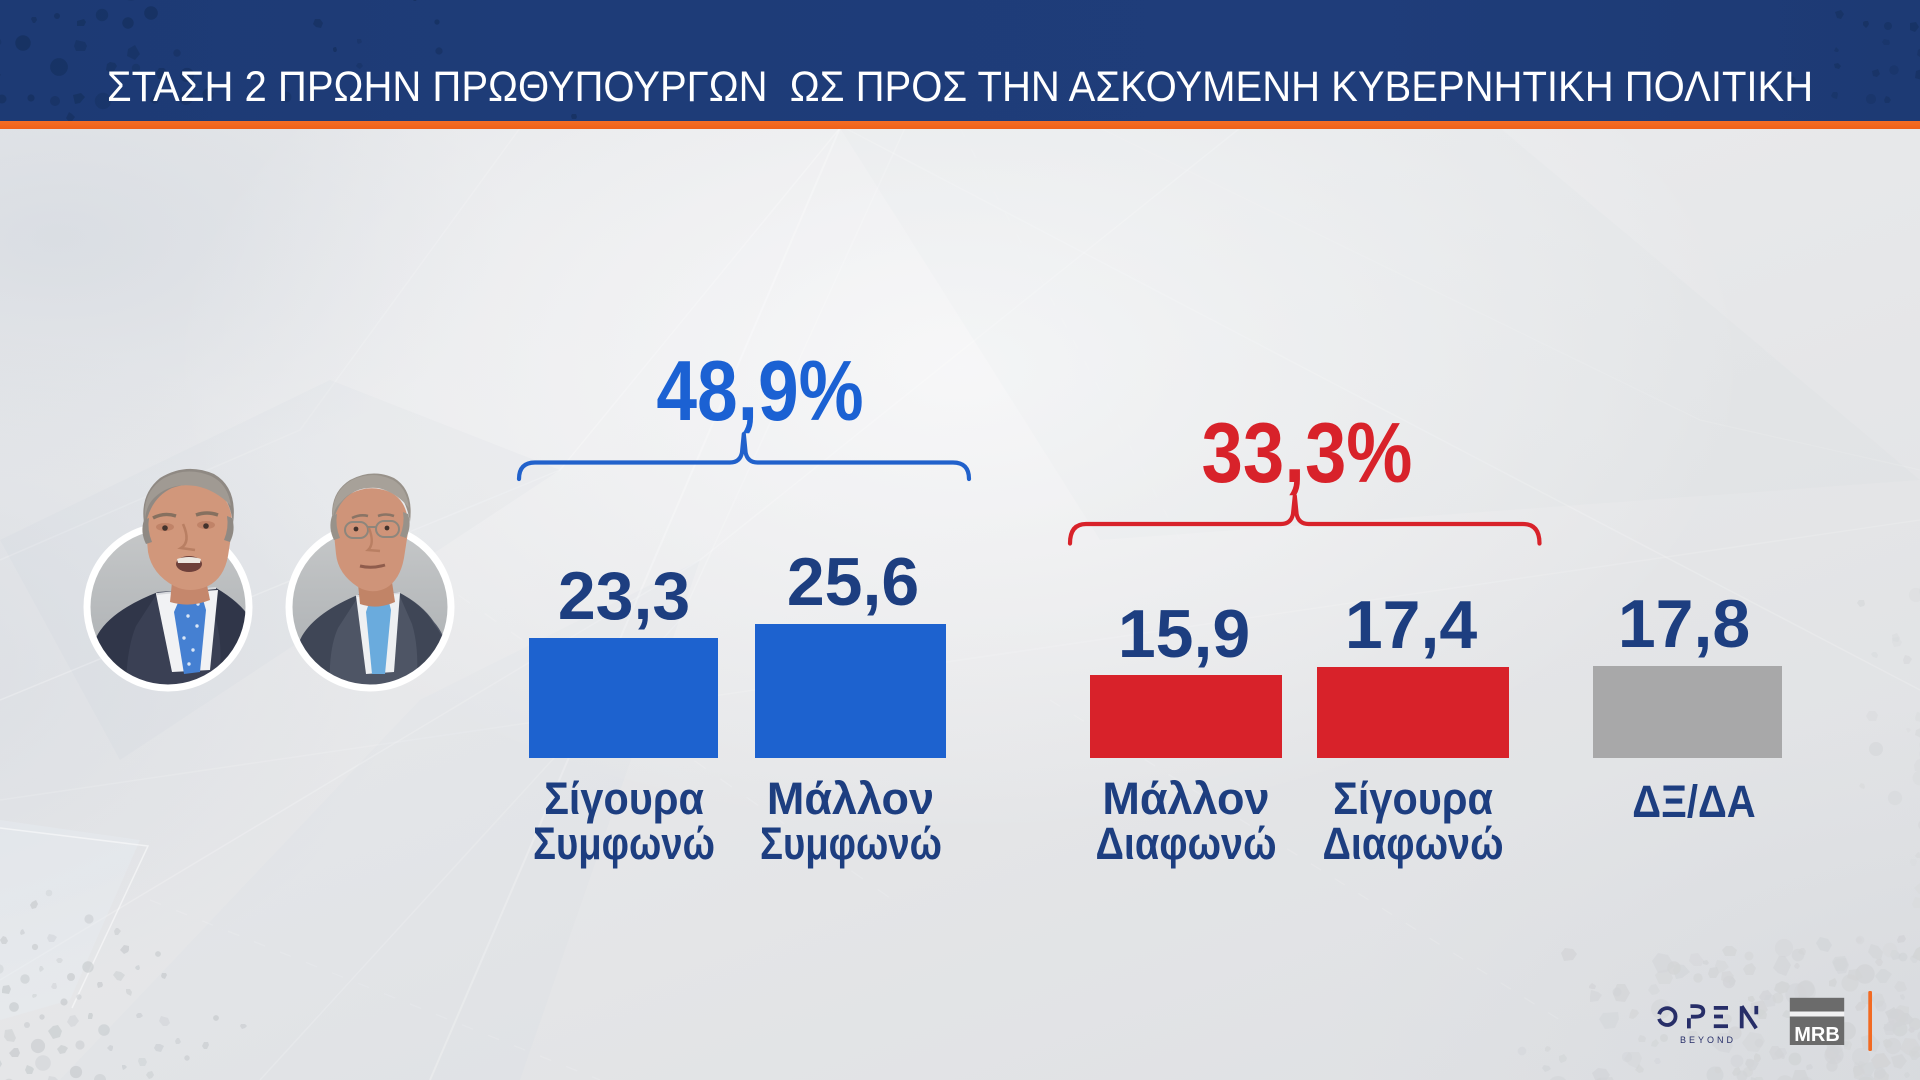 The width and height of the screenshot is (1920, 1080). I want to click on svg-text: BEYOND, so click(1708, 1040).